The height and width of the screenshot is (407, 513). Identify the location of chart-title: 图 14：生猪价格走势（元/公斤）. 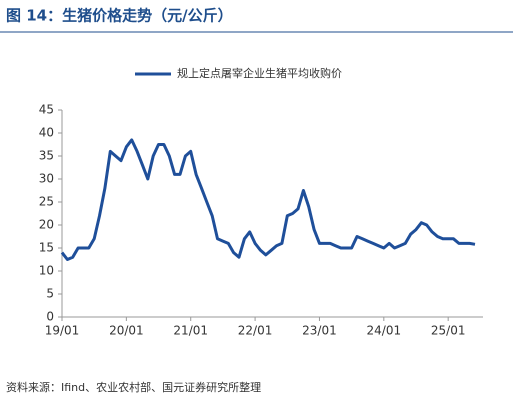
(119, 16).